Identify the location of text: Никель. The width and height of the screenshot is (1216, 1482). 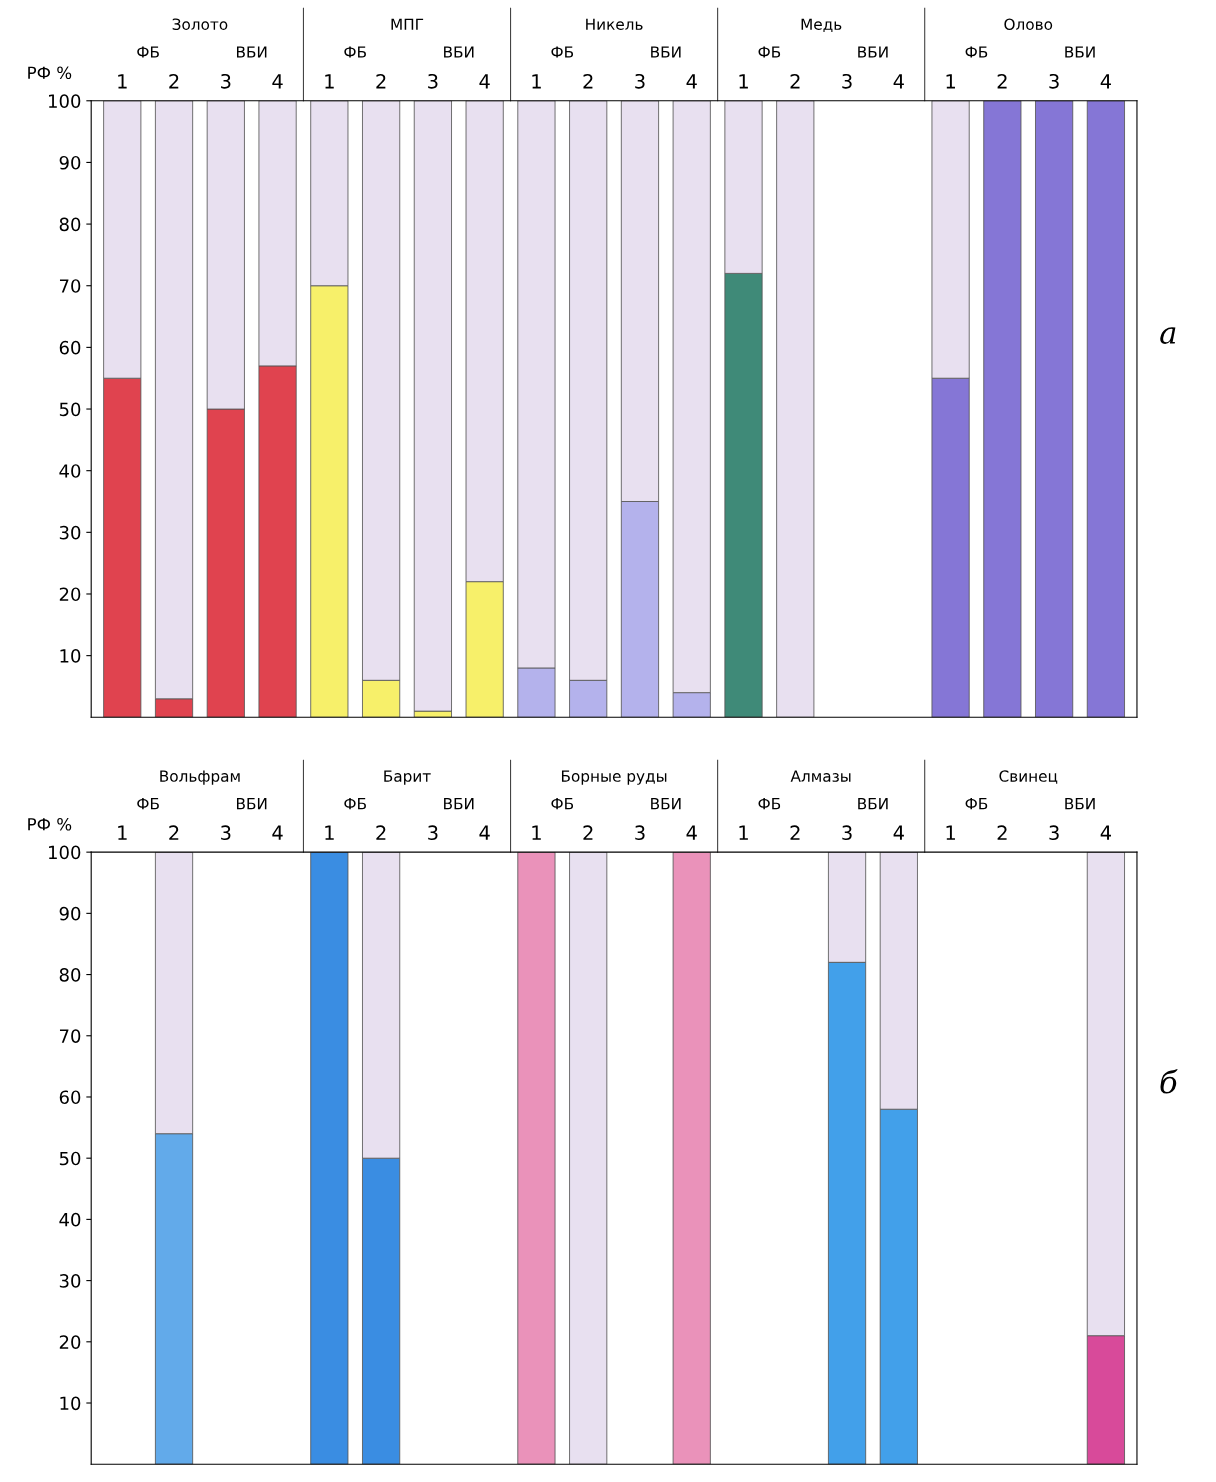
(614, 24).